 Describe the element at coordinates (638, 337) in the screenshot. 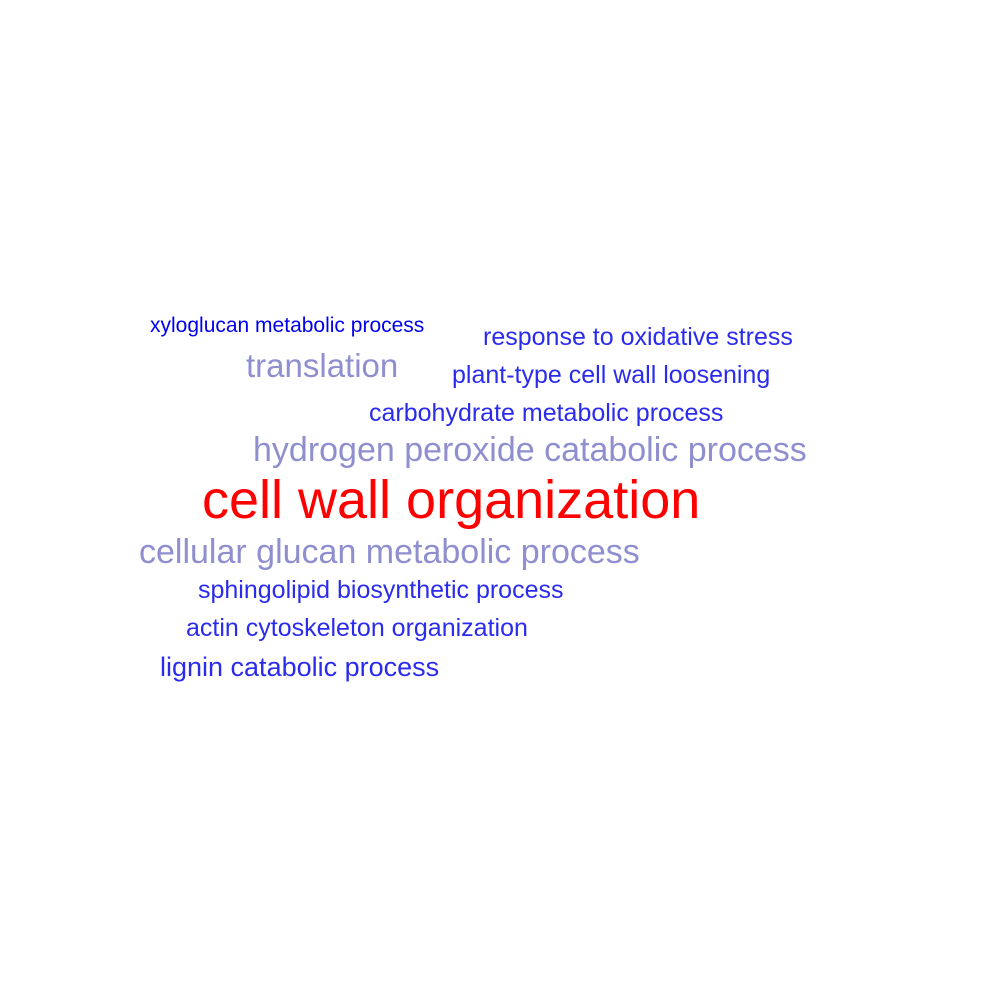

I see `word-response-to-oxidative-stress: response to oxidative stress` at that location.